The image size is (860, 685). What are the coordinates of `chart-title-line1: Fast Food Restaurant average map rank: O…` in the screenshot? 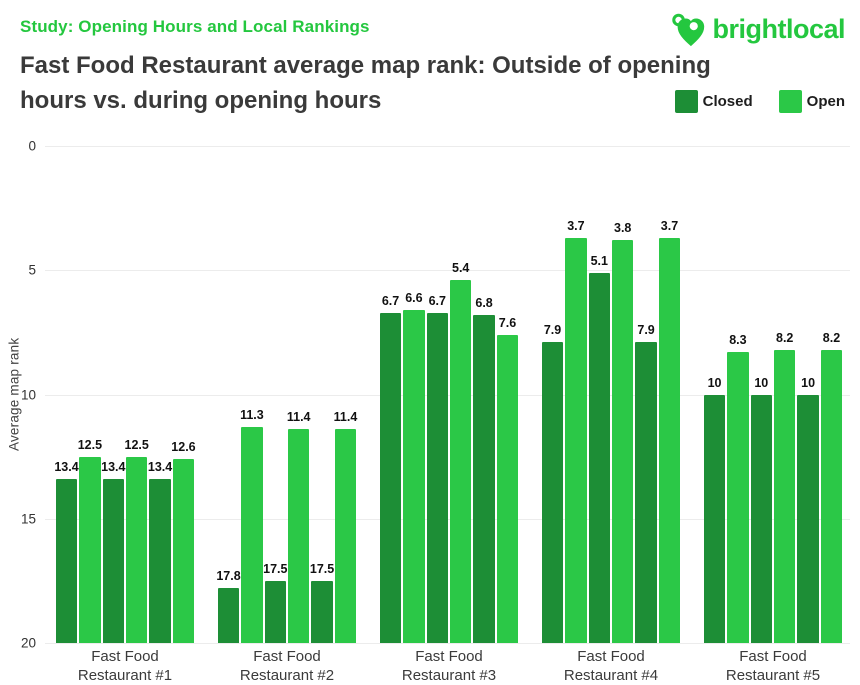 It's located at (365, 65).